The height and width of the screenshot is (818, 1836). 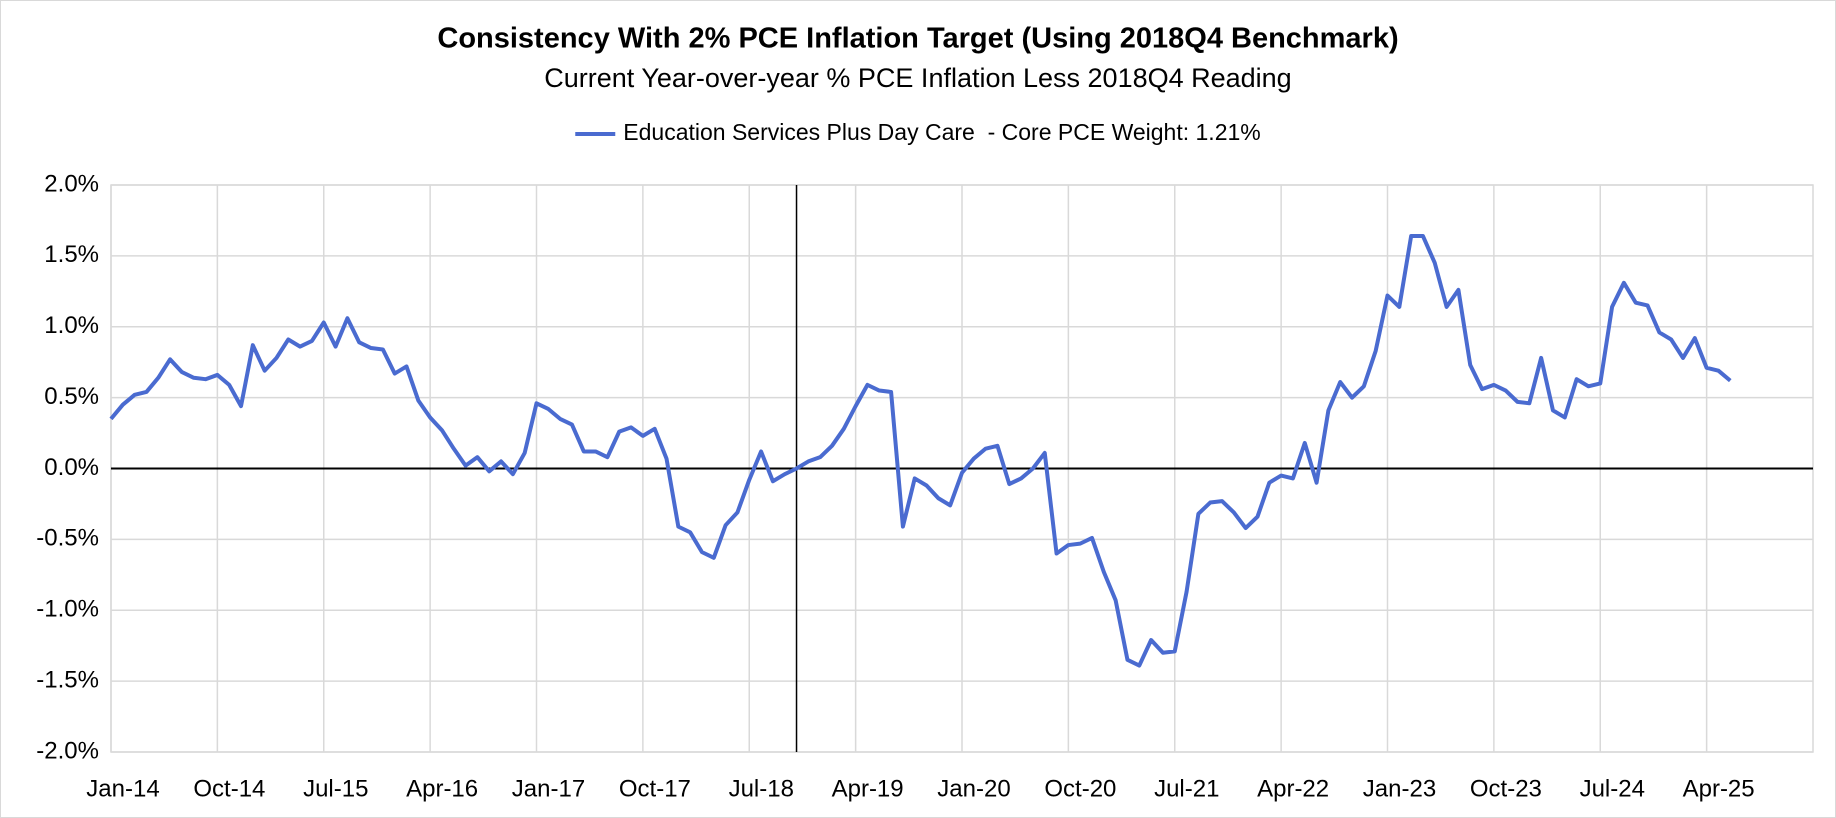 What do you see at coordinates (761, 788) in the screenshot?
I see `x-tick-label: Jul-18` at bounding box center [761, 788].